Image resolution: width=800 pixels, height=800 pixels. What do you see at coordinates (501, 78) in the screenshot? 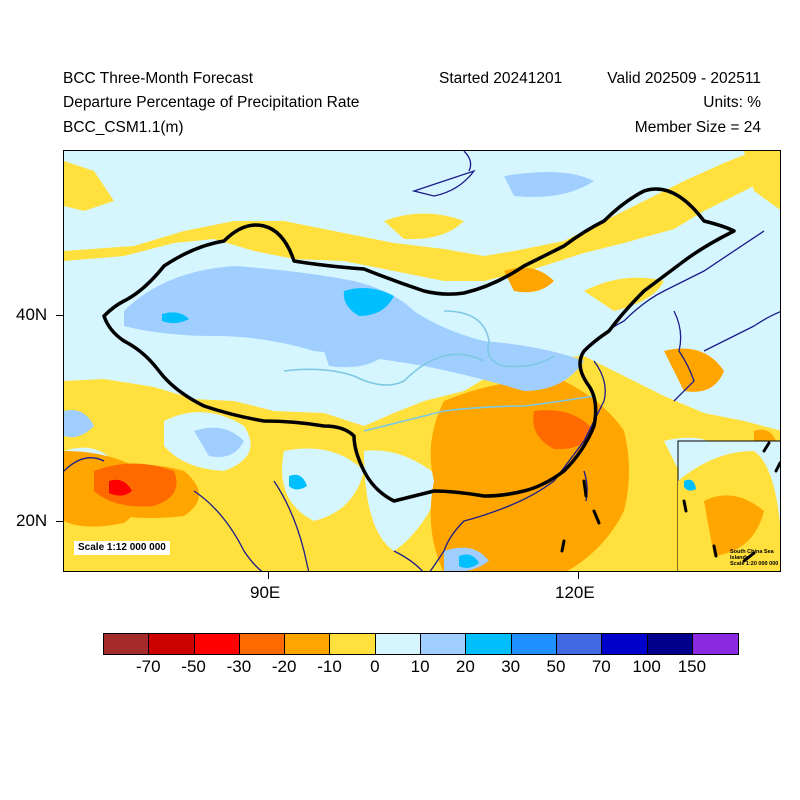
I see `start-date: Started 20241201` at bounding box center [501, 78].